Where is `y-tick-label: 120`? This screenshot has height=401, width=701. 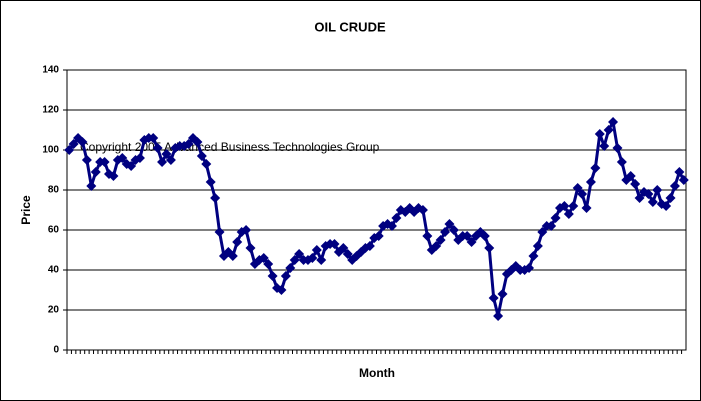
y-tick-label: 120 is located at coordinates (50, 110).